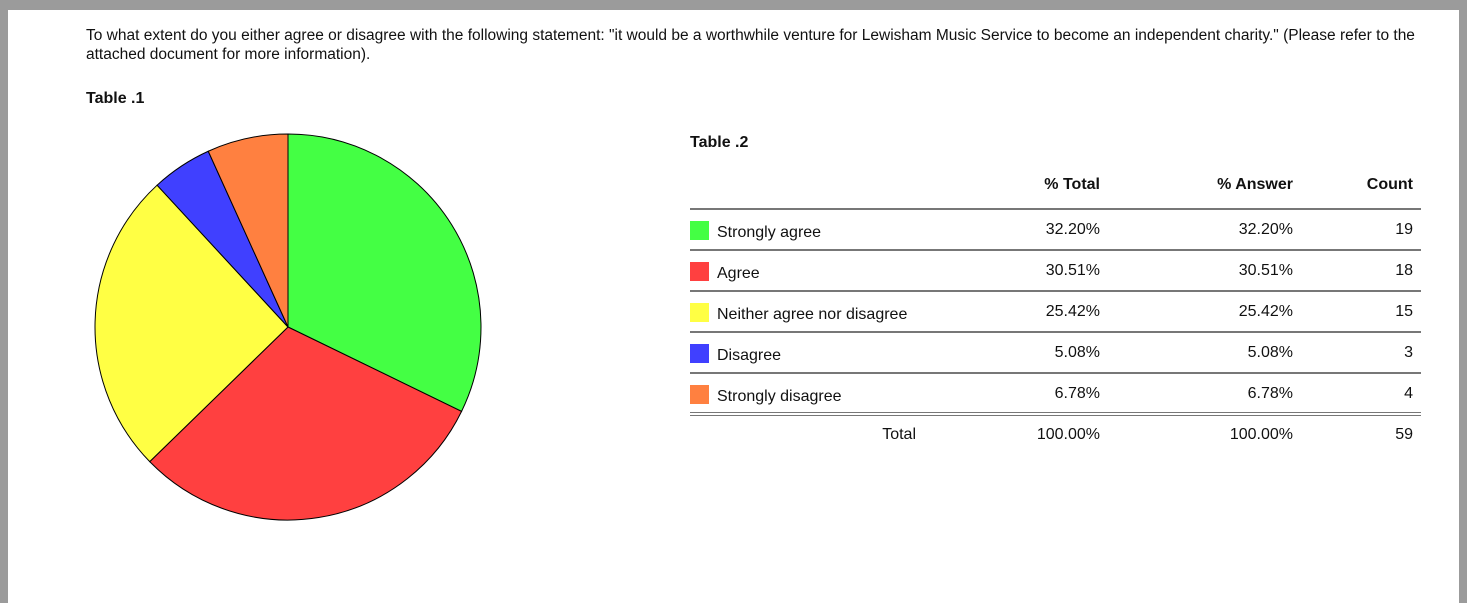  I want to click on row-label: Disagree, so click(805, 354).